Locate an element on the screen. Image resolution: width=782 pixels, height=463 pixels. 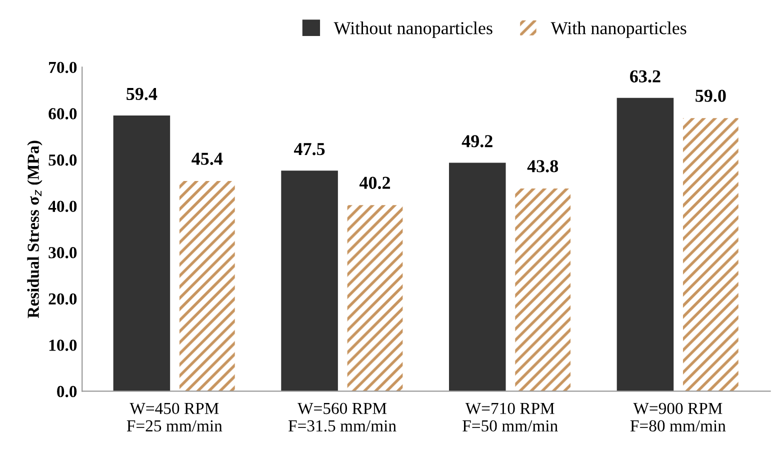
data-label: 49.2 is located at coordinates (477, 141).